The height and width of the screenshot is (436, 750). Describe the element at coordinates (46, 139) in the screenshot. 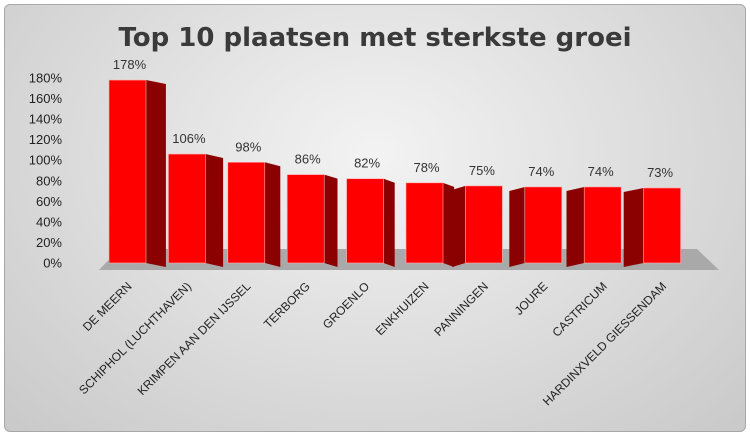

I see `y-tick-label: 120%` at that location.